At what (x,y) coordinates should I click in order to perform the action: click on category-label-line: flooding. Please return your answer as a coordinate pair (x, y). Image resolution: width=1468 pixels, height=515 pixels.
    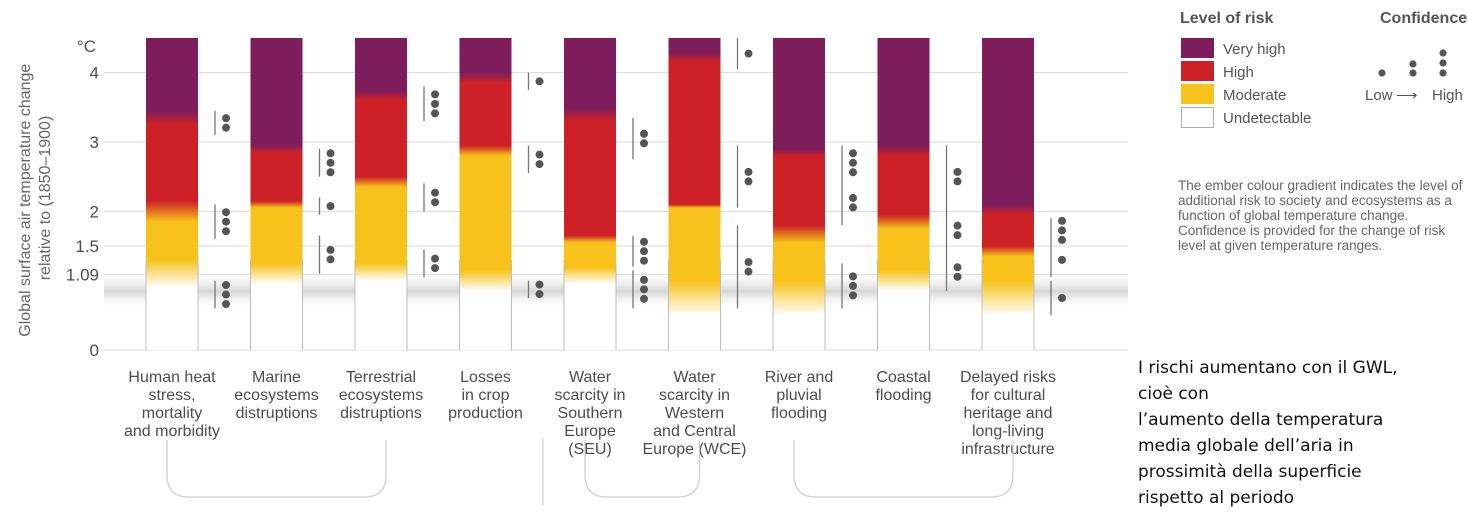
    Looking at the image, I should click on (903, 395).